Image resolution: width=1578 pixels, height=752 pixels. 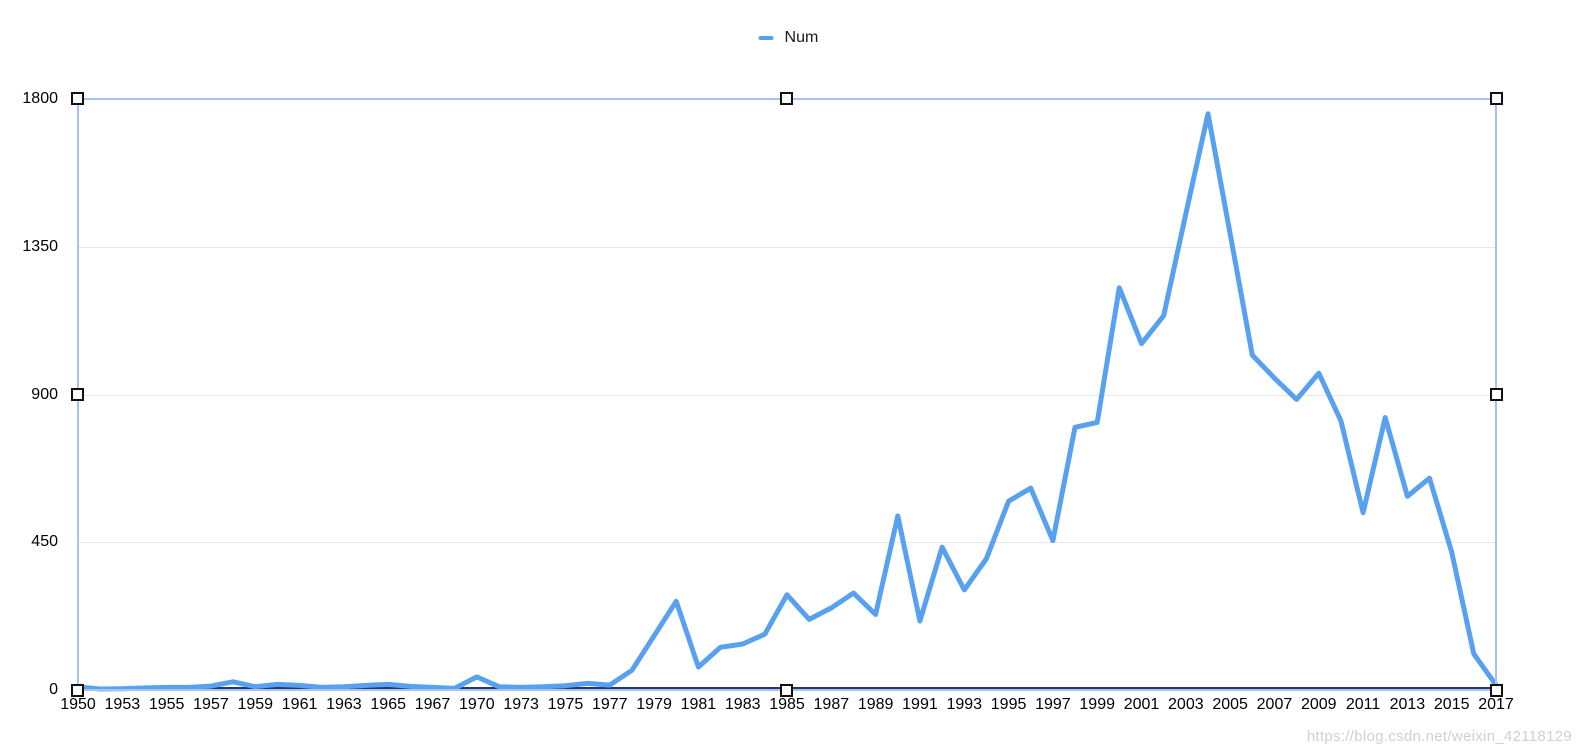 What do you see at coordinates (786, 690) in the screenshot?
I see `selection-handle-bottom-center` at bounding box center [786, 690].